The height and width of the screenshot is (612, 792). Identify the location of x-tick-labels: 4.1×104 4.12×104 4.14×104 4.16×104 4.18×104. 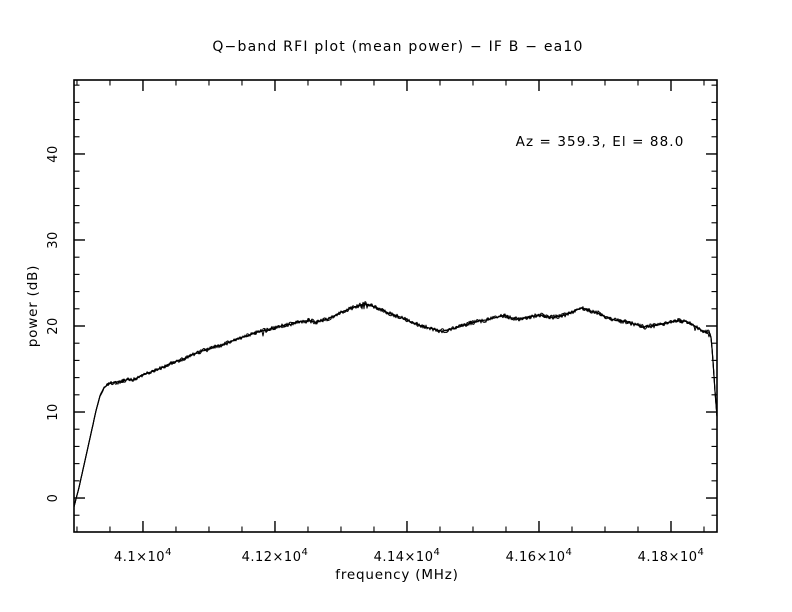
(409, 556).